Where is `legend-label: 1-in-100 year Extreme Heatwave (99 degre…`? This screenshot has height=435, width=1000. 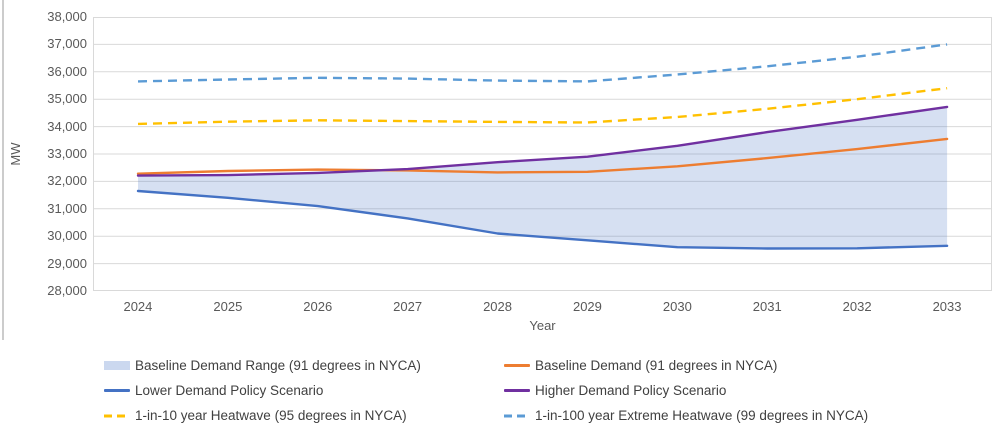 legend-label: 1-in-100 year Extreme Heatwave (99 degre… is located at coordinates (702, 415).